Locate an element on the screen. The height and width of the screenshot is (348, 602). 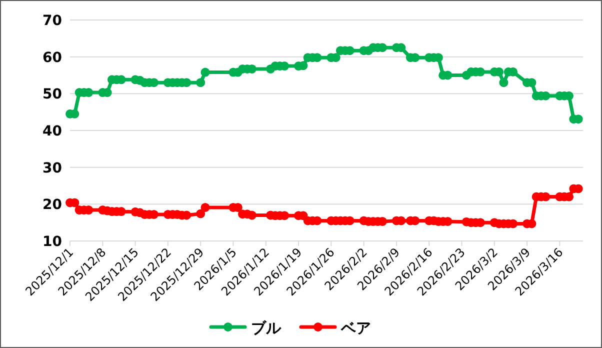
y-tick-label: 40 is located at coordinates (52, 132).